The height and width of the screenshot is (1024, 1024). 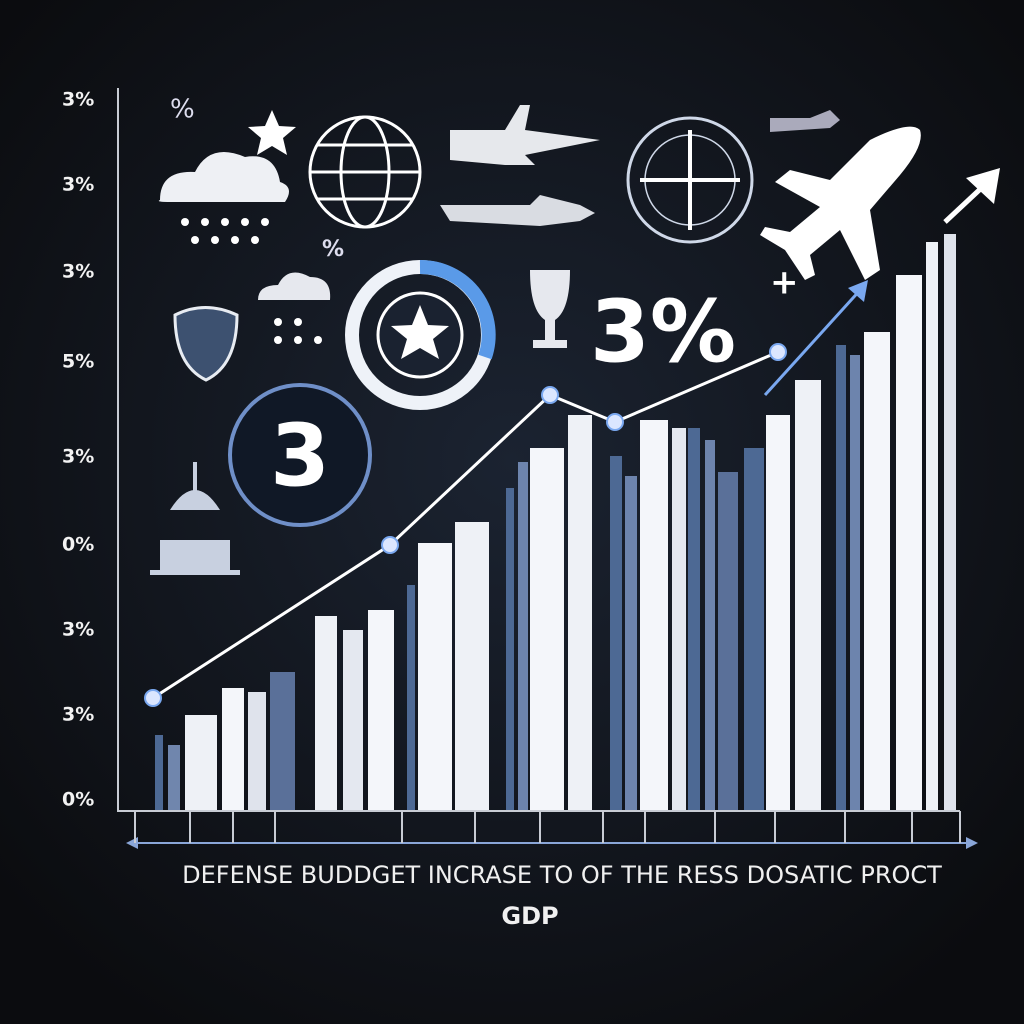 What do you see at coordinates (858, 291) in the screenshot?
I see `trend-arrow-head` at bounding box center [858, 291].